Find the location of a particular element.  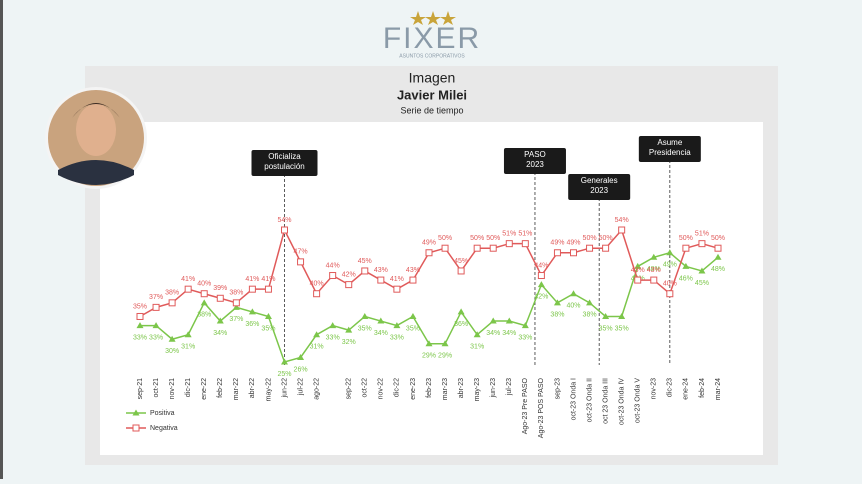

x-tick-label: ene-23 is located at coordinates (413, 389).